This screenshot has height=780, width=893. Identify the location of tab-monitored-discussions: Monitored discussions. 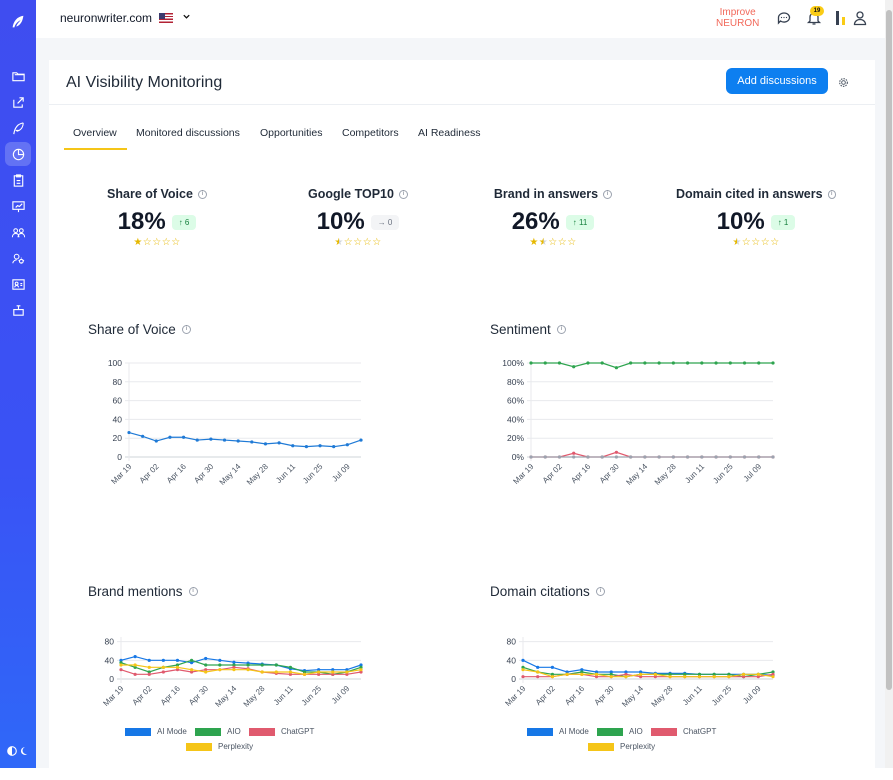
(188, 133).